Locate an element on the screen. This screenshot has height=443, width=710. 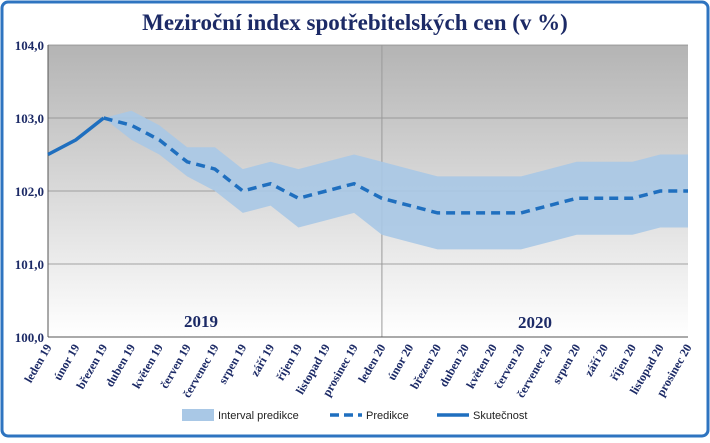
legend-swatch is located at coordinates (198, 415).